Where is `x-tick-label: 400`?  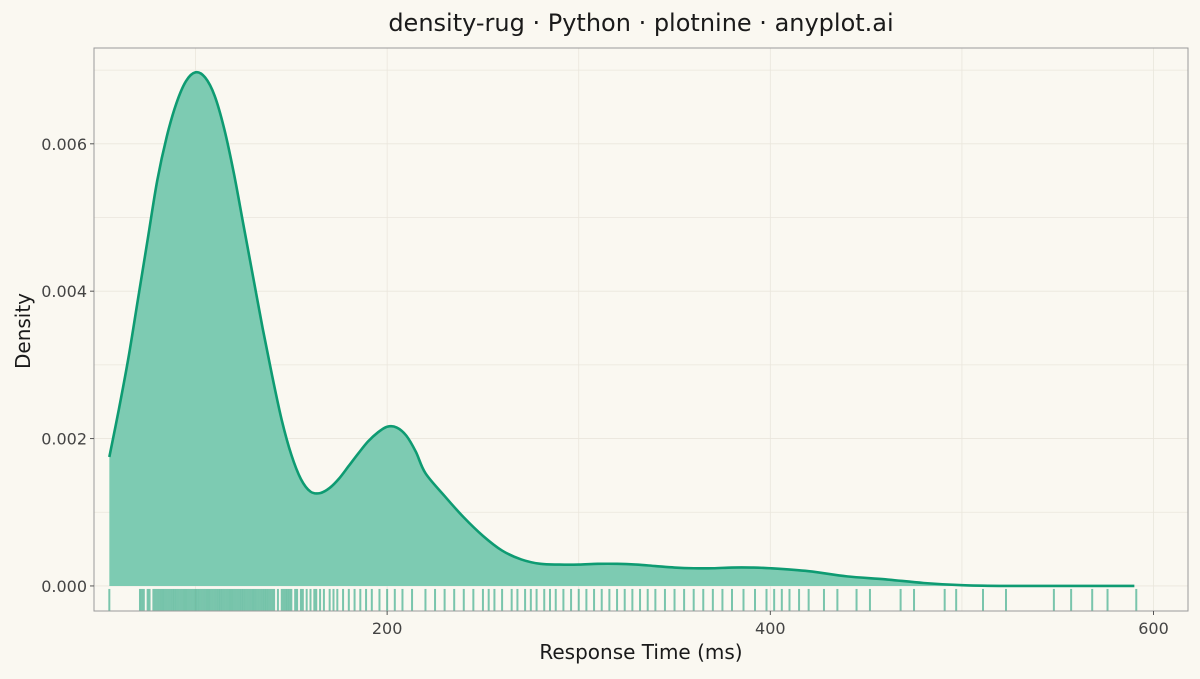 x-tick-label: 400 is located at coordinates (770, 628).